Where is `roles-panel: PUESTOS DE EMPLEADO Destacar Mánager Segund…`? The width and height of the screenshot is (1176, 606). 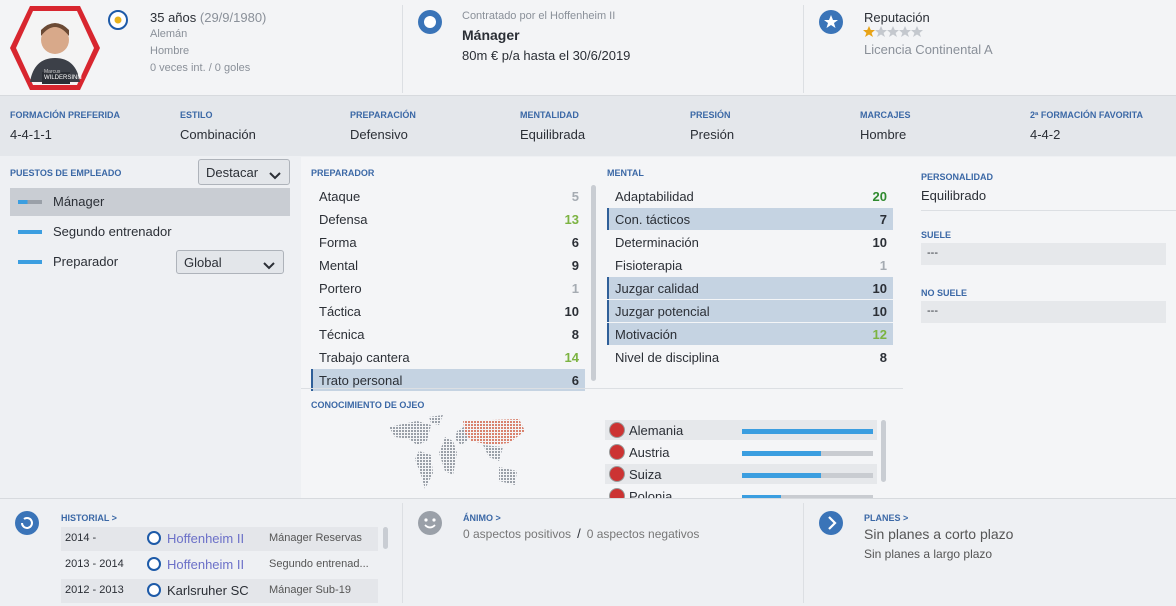
roles-panel: PUESTOS DE EMPLEADO Destacar Mánager Segund… is located at coordinates (150, 327).